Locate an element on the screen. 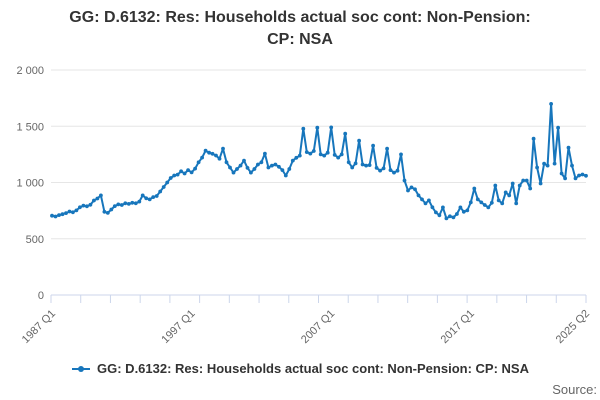 This screenshot has height=400, width=600. y-axis-tick-label: 0 is located at coordinates (41, 296).